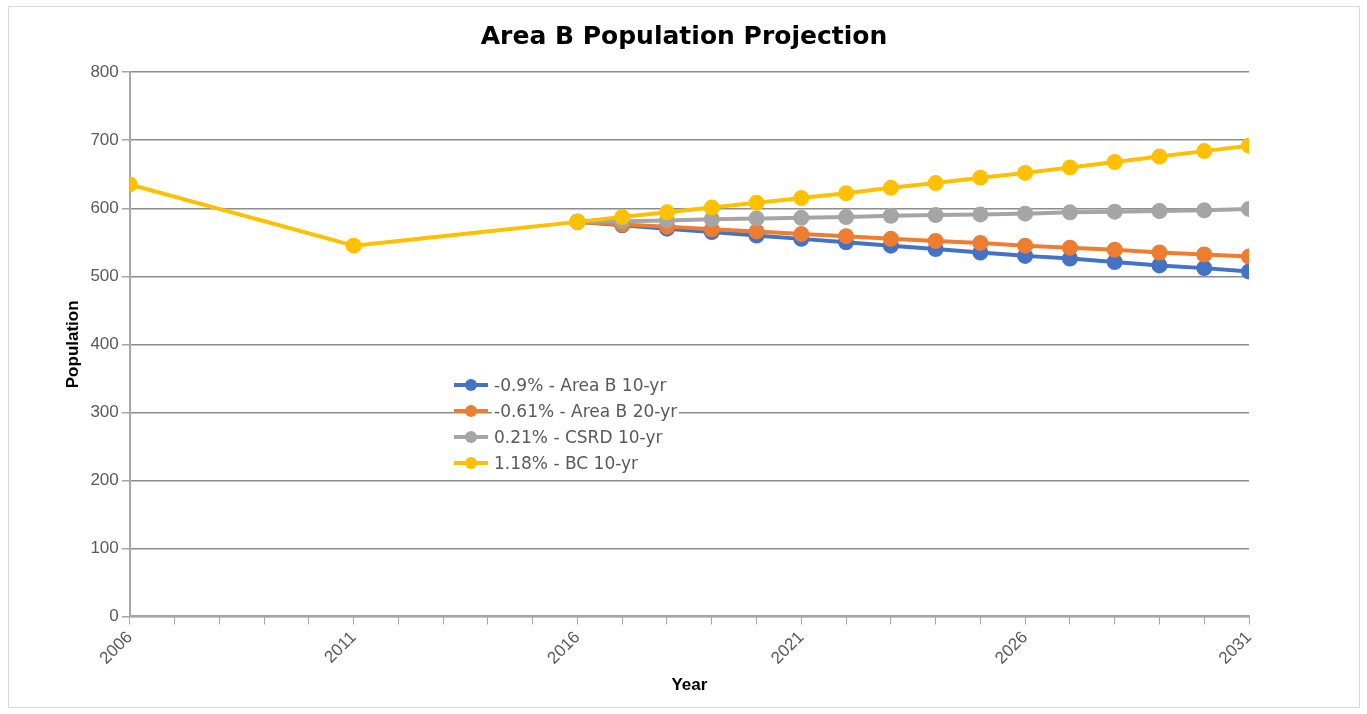 This screenshot has height=714, width=1367. I want to click on y-tick-label: 800, so click(104, 71).